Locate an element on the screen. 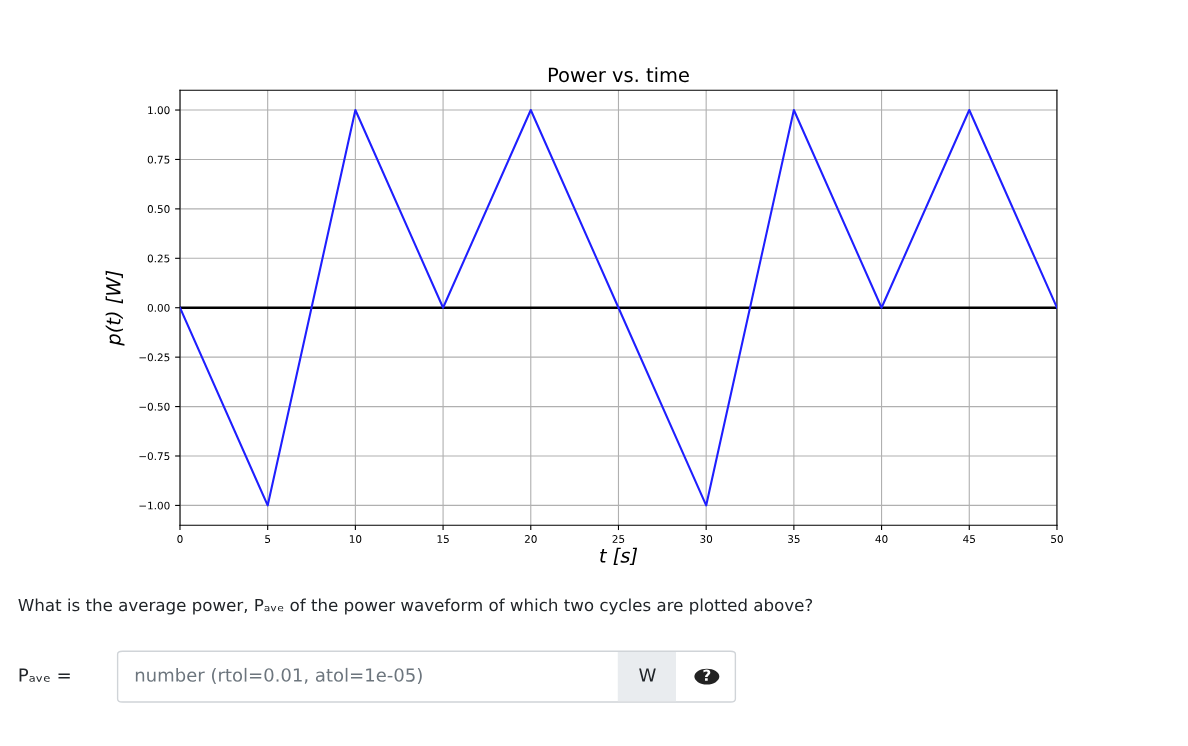  x-tick-label: 25 is located at coordinates (618, 539).